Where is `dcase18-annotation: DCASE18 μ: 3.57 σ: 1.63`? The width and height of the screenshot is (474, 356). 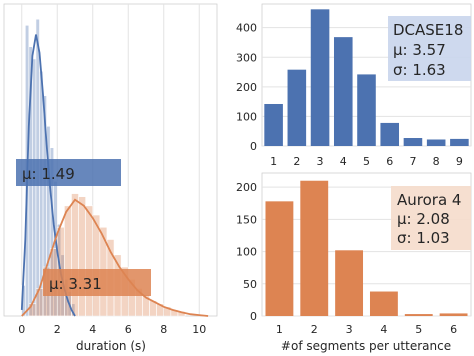 dcase18-annotation: DCASE18 μ: 3.57 σ: 1.63 is located at coordinates (429, 48).